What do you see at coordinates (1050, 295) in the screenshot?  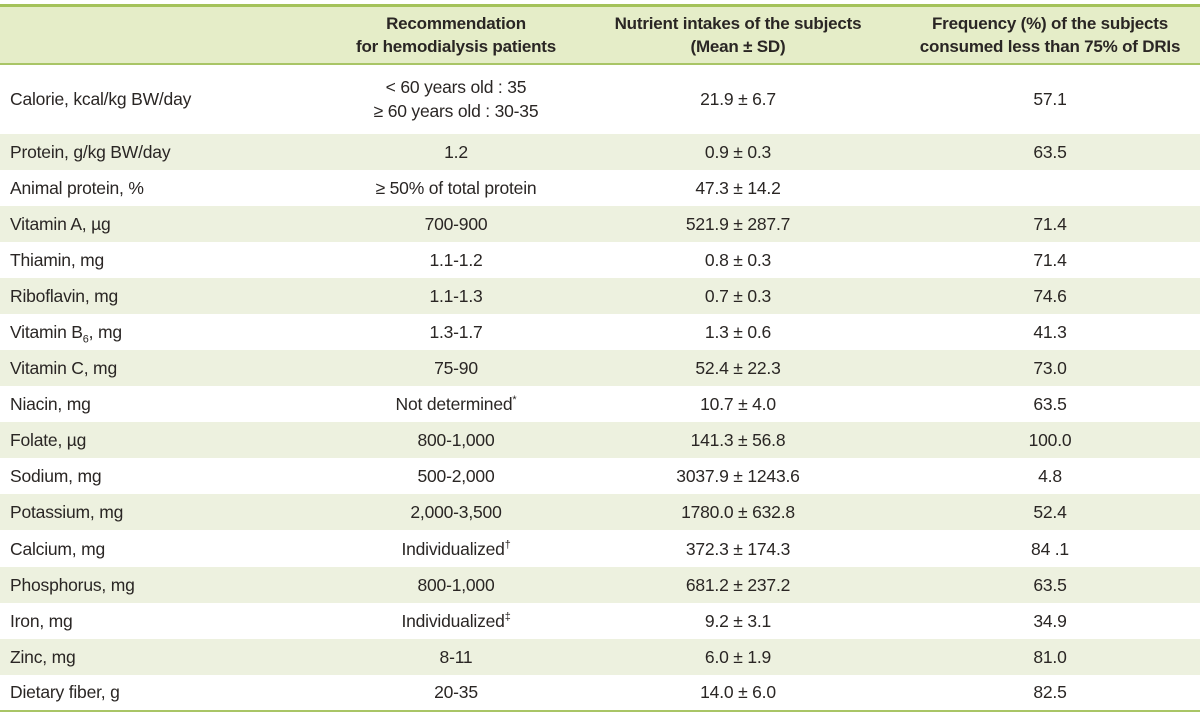 I see `frequency-cell: 74.6` at bounding box center [1050, 295].